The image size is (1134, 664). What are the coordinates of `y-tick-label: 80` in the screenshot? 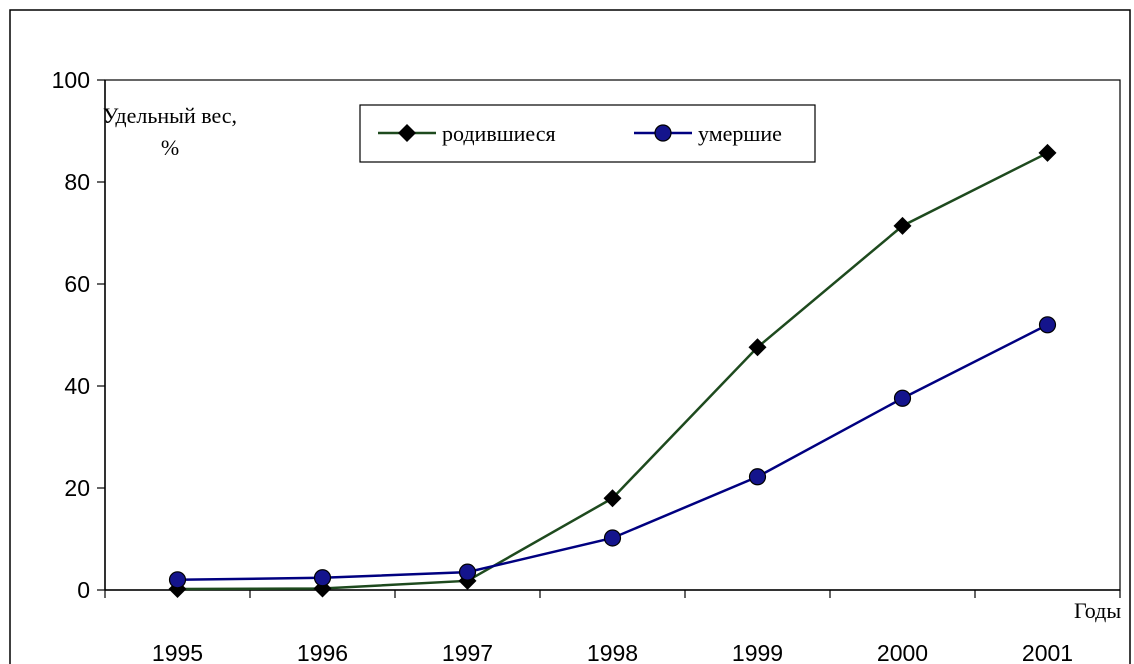 It's located at (77, 182).